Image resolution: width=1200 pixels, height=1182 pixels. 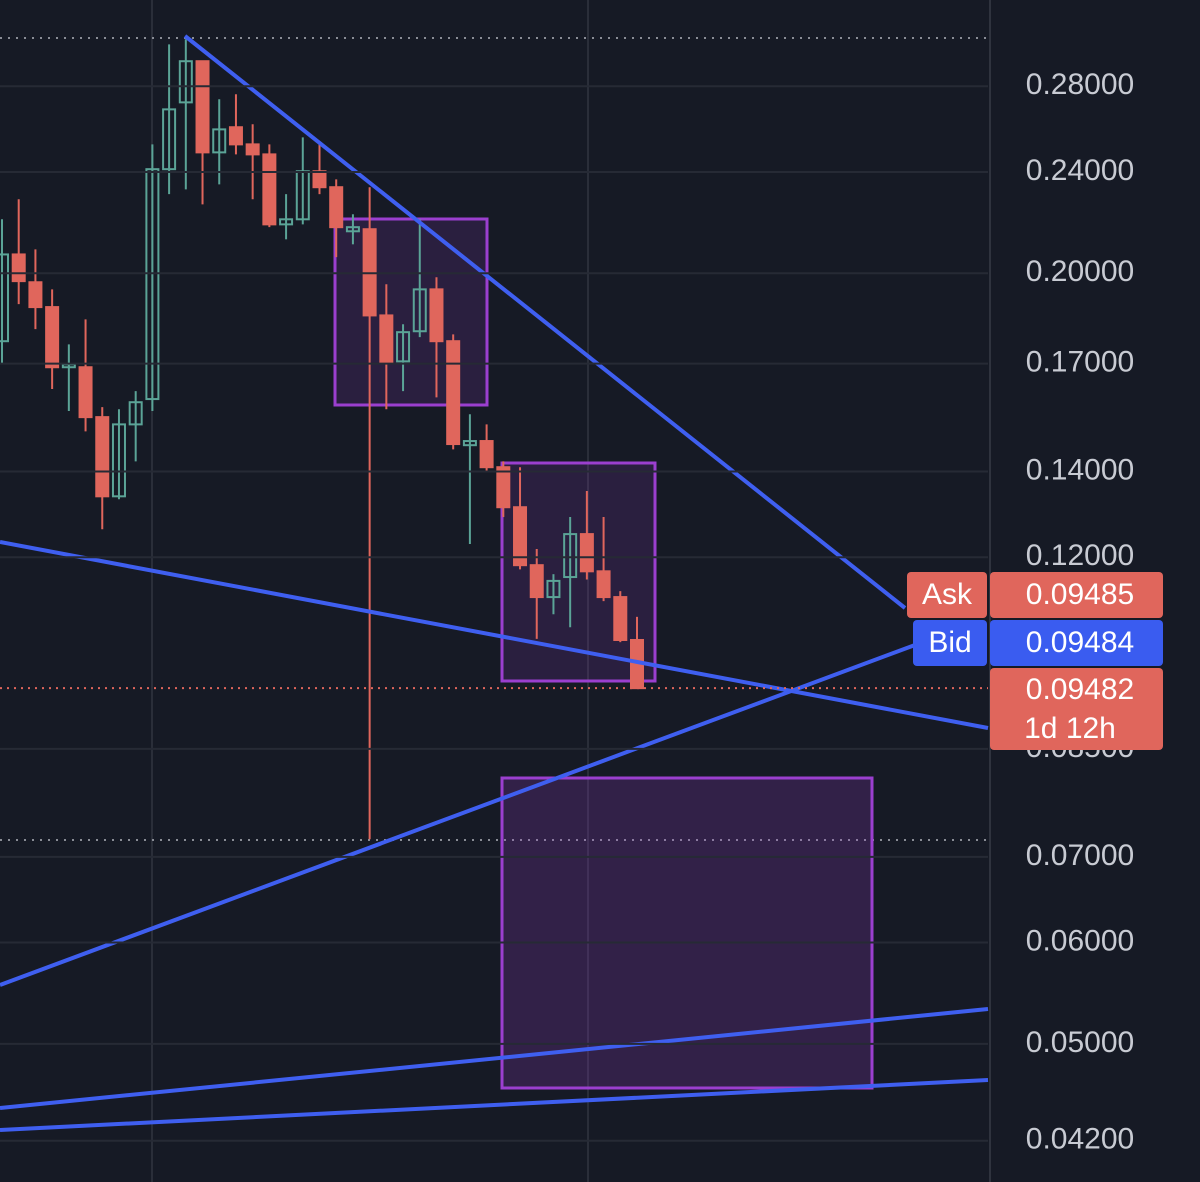 What do you see at coordinates (1080, 362) in the screenshot?
I see `y-tick-label: 0.17000` at bounding box center [1080, 362].